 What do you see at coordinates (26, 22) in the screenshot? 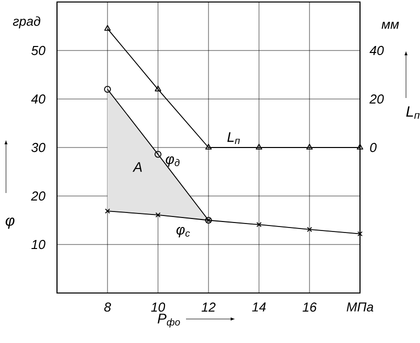
I see `text: град` at bounding box center [26, 22].